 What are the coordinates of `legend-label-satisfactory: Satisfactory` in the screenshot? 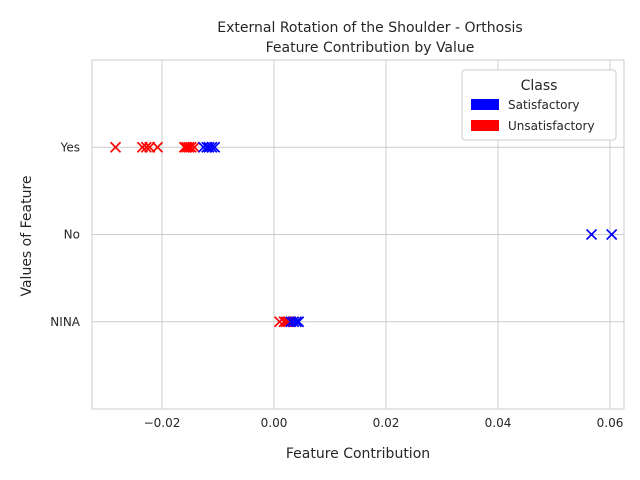 It's located at (544, 105).